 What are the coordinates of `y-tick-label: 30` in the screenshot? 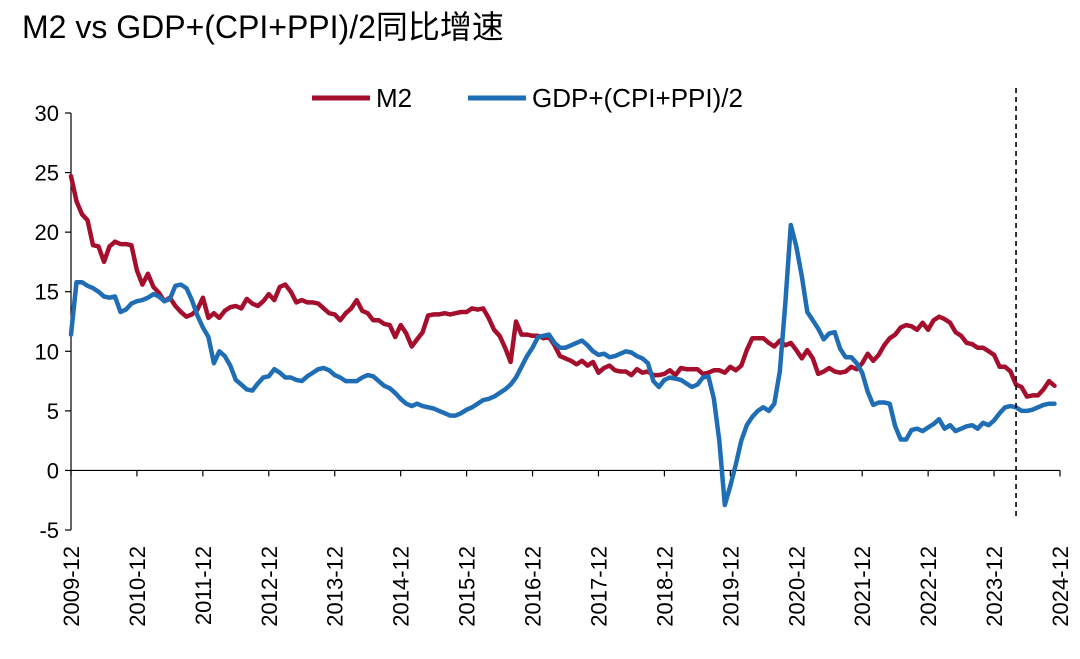 It's located at (47, 113).